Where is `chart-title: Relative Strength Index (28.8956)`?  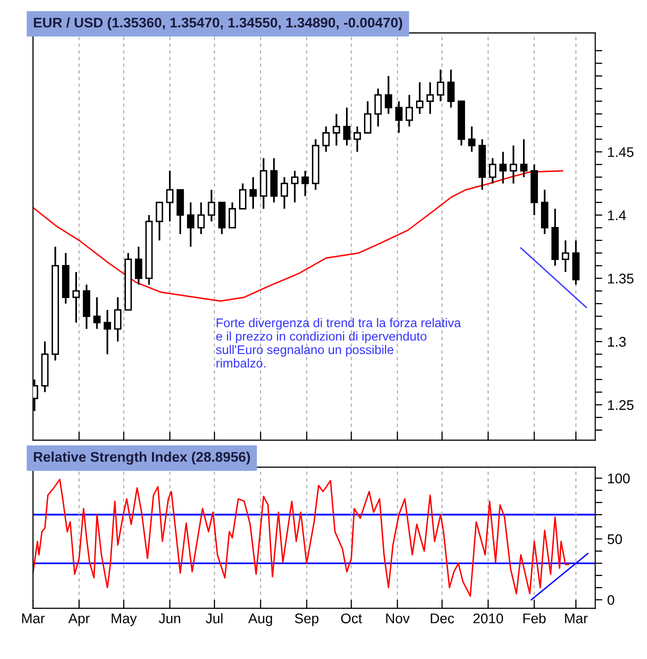
chart-title: Relative Strength Index (28.8956) is located at coordinates (142, 458).